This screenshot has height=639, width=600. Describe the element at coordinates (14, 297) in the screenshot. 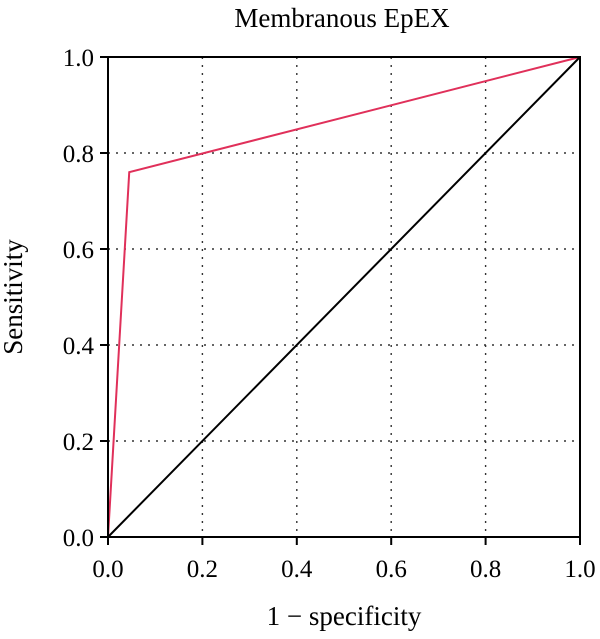

I see `y-axis-label: Sensitivity` at that location.